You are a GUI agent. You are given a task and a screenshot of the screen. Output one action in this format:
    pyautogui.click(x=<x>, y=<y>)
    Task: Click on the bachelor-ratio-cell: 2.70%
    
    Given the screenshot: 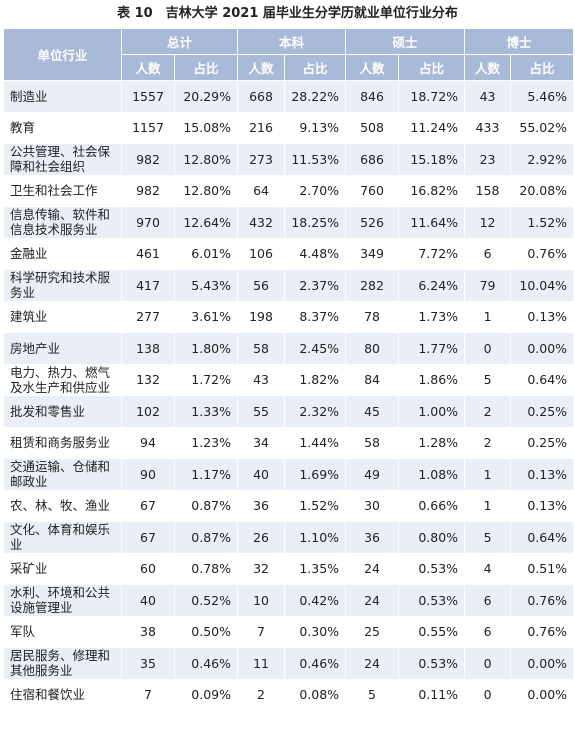 What is the action you would take?
    pyautogui.click(x=315, y=190)
    